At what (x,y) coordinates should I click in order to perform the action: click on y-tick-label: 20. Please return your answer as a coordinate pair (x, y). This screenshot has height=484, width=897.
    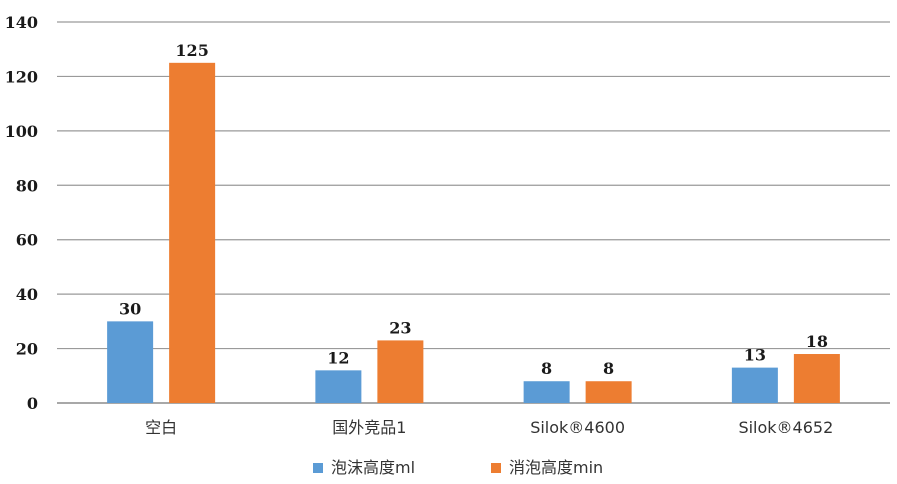
    Looking at the image, I should click on (27, 349).